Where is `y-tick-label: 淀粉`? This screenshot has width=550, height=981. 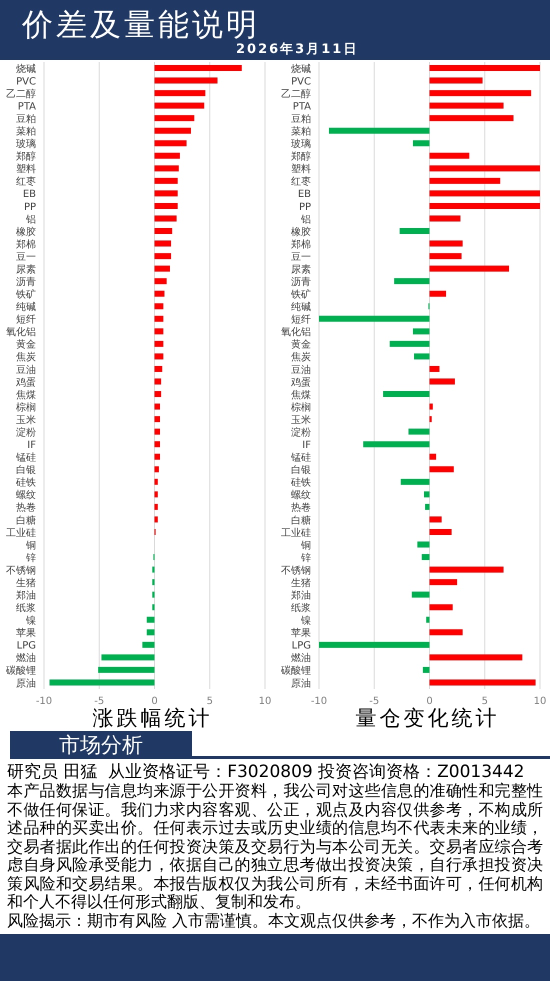 y-tick-label: 淀粉 is located at coordinates (26, 432).